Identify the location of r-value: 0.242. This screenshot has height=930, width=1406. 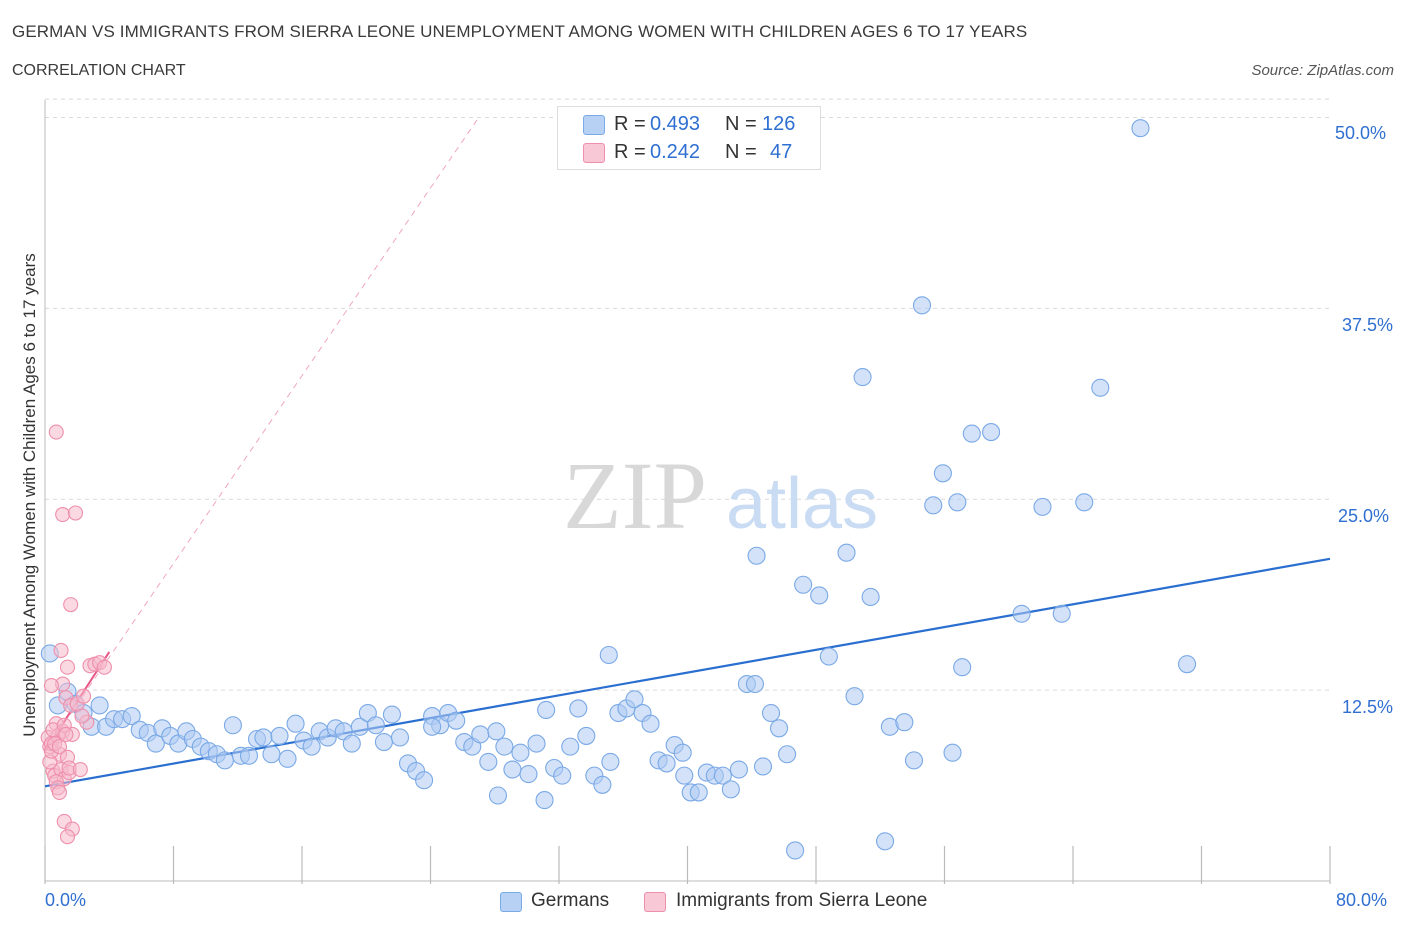
(675, 152).